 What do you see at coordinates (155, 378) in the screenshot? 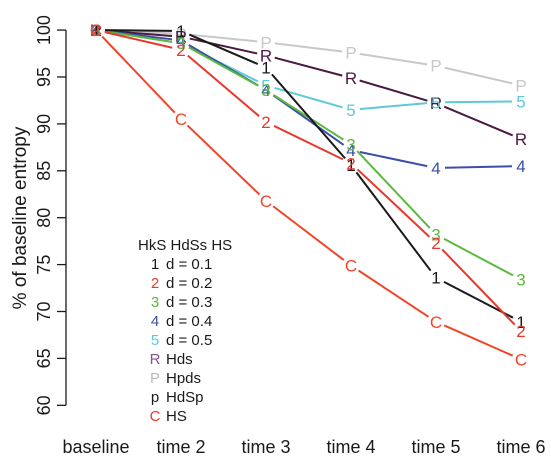
I see `legend-marker: P` at bounding box center [155, 378].